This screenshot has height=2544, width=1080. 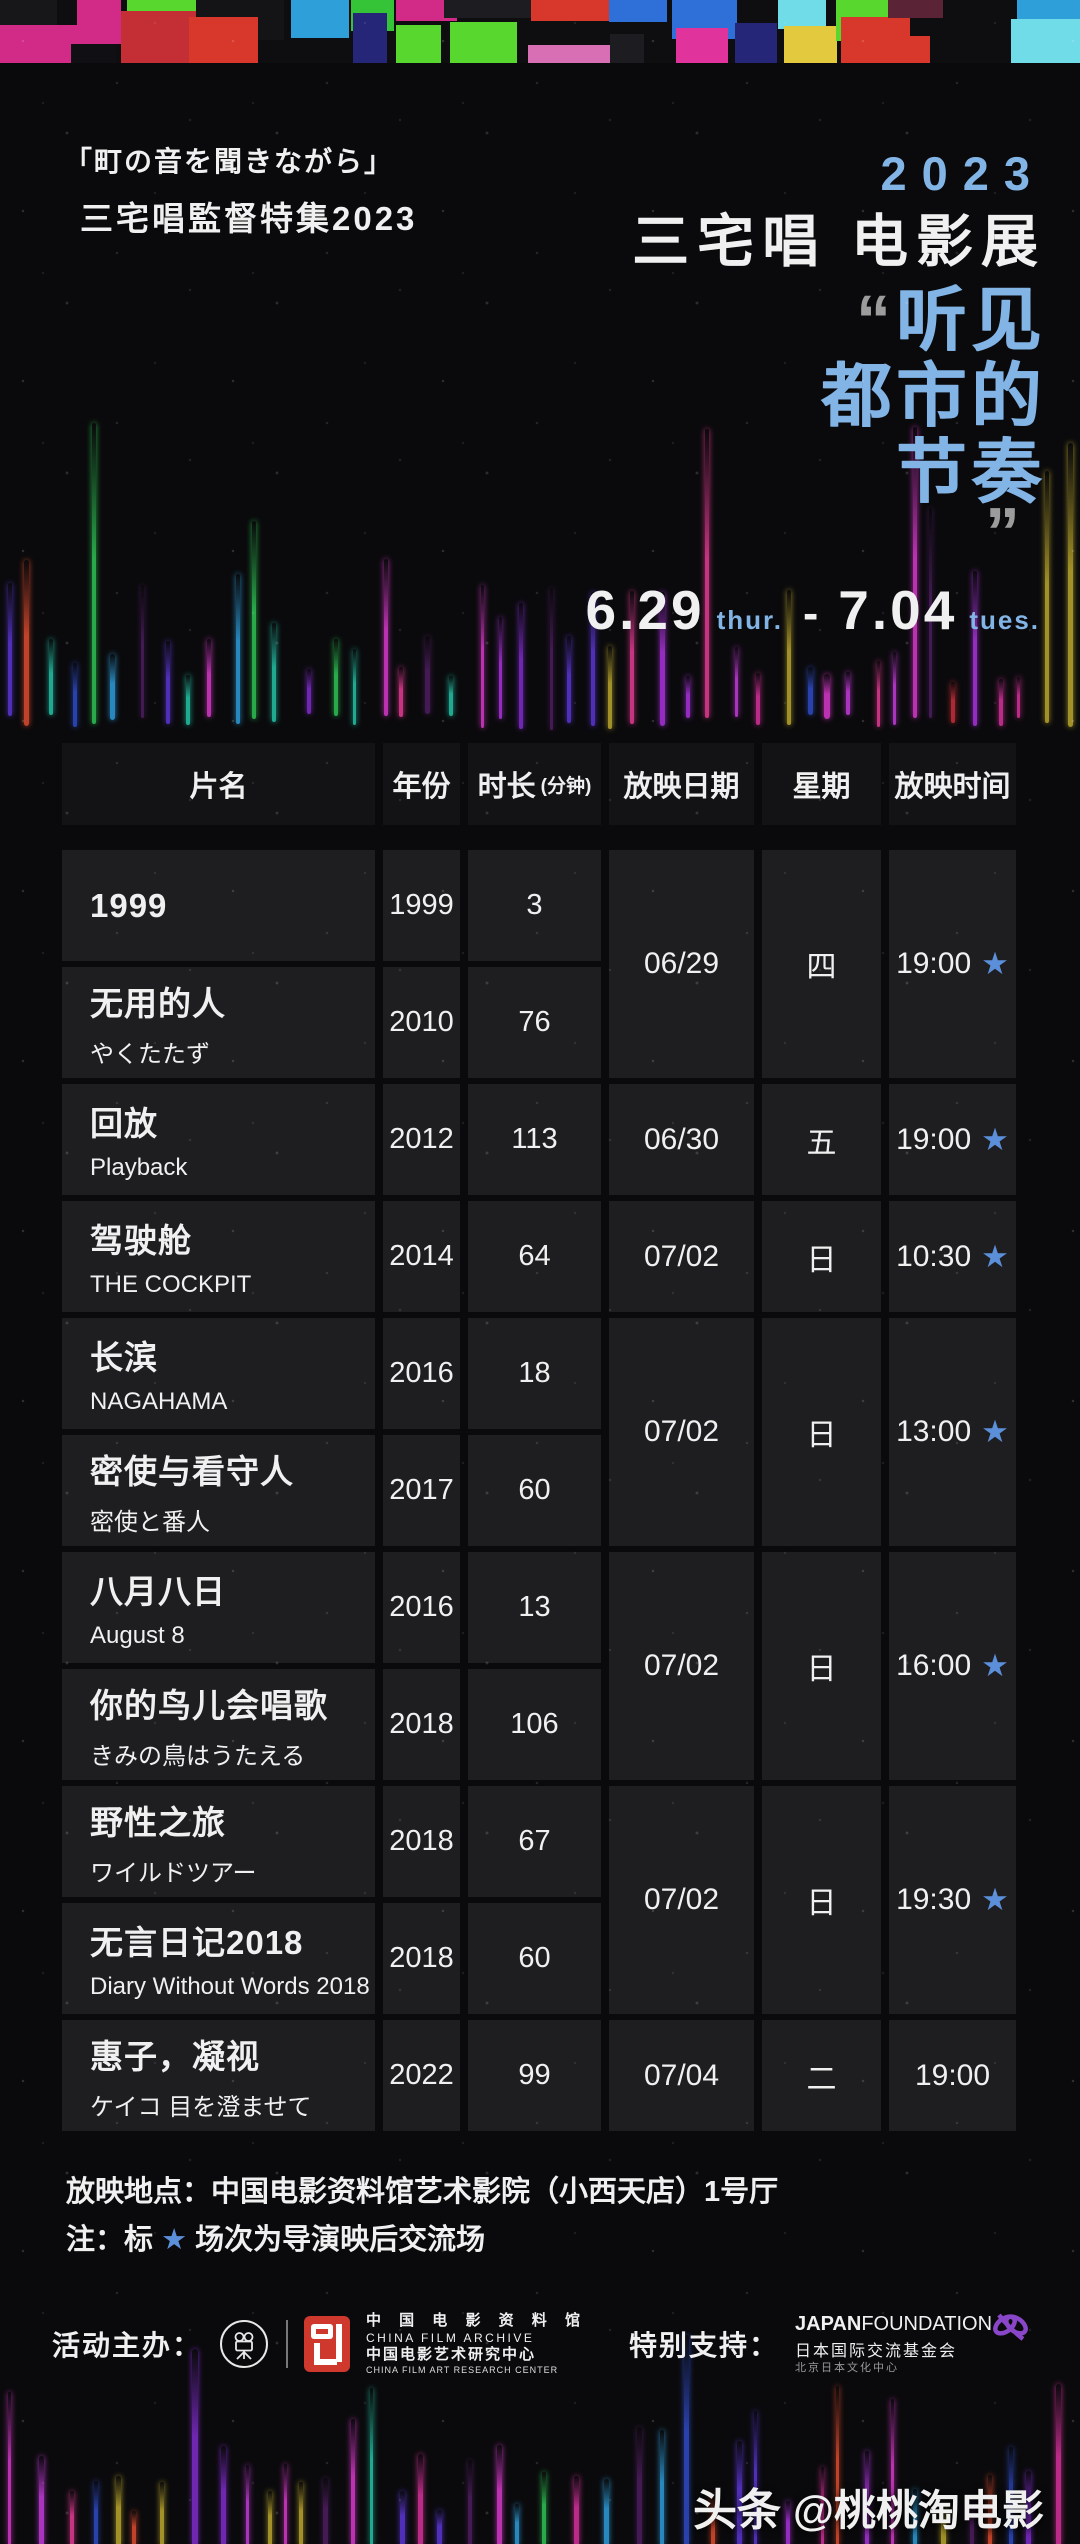 What do you see at coordinates (421, 905) in the screenshot?
I see `film-year-cell: 1999` at bounding box center [421, 905].